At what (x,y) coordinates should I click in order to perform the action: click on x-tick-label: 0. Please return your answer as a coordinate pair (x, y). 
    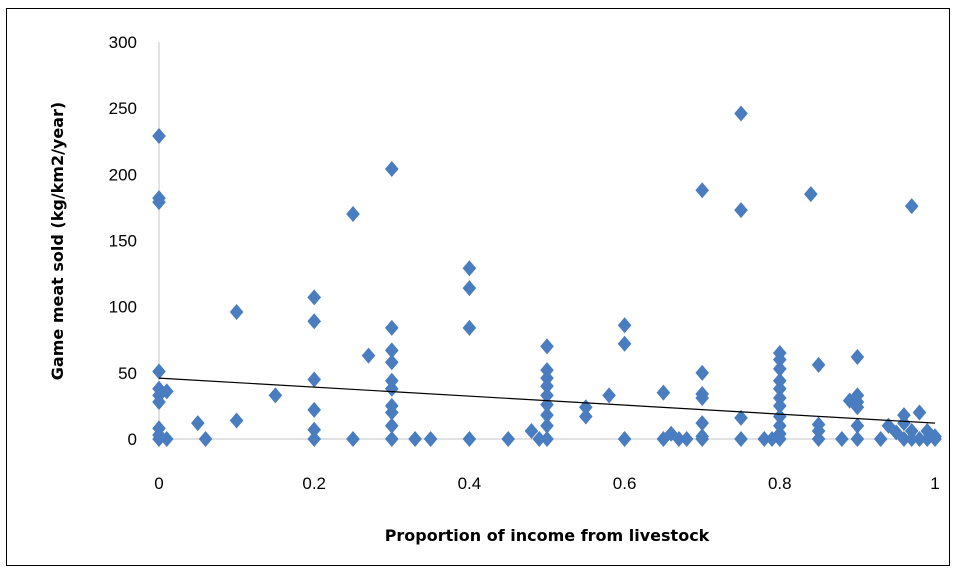
    Looking at the image, I should click on (158, 483).